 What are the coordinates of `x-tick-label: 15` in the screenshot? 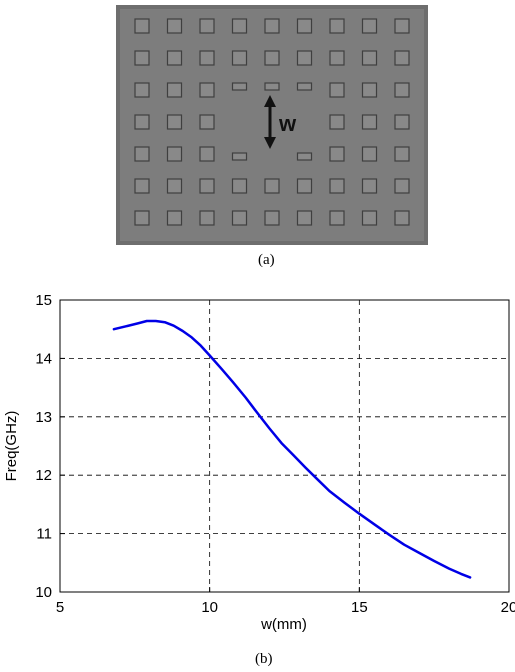 It's located at (359, 607).